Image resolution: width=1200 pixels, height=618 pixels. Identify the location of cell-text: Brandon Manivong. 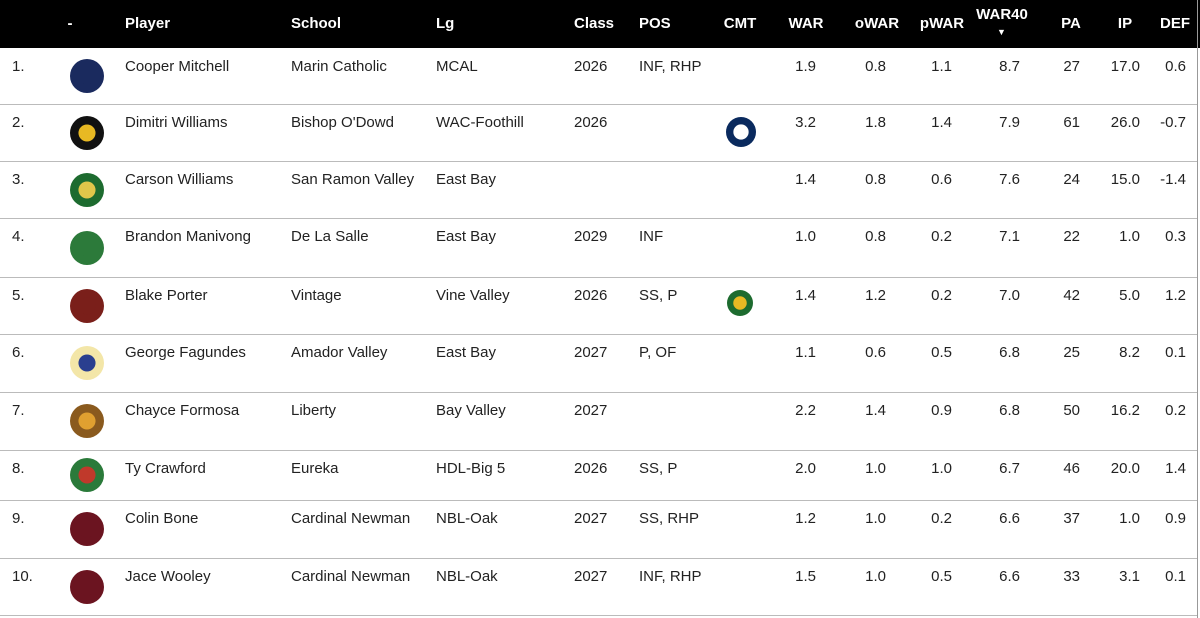
(188, 236).